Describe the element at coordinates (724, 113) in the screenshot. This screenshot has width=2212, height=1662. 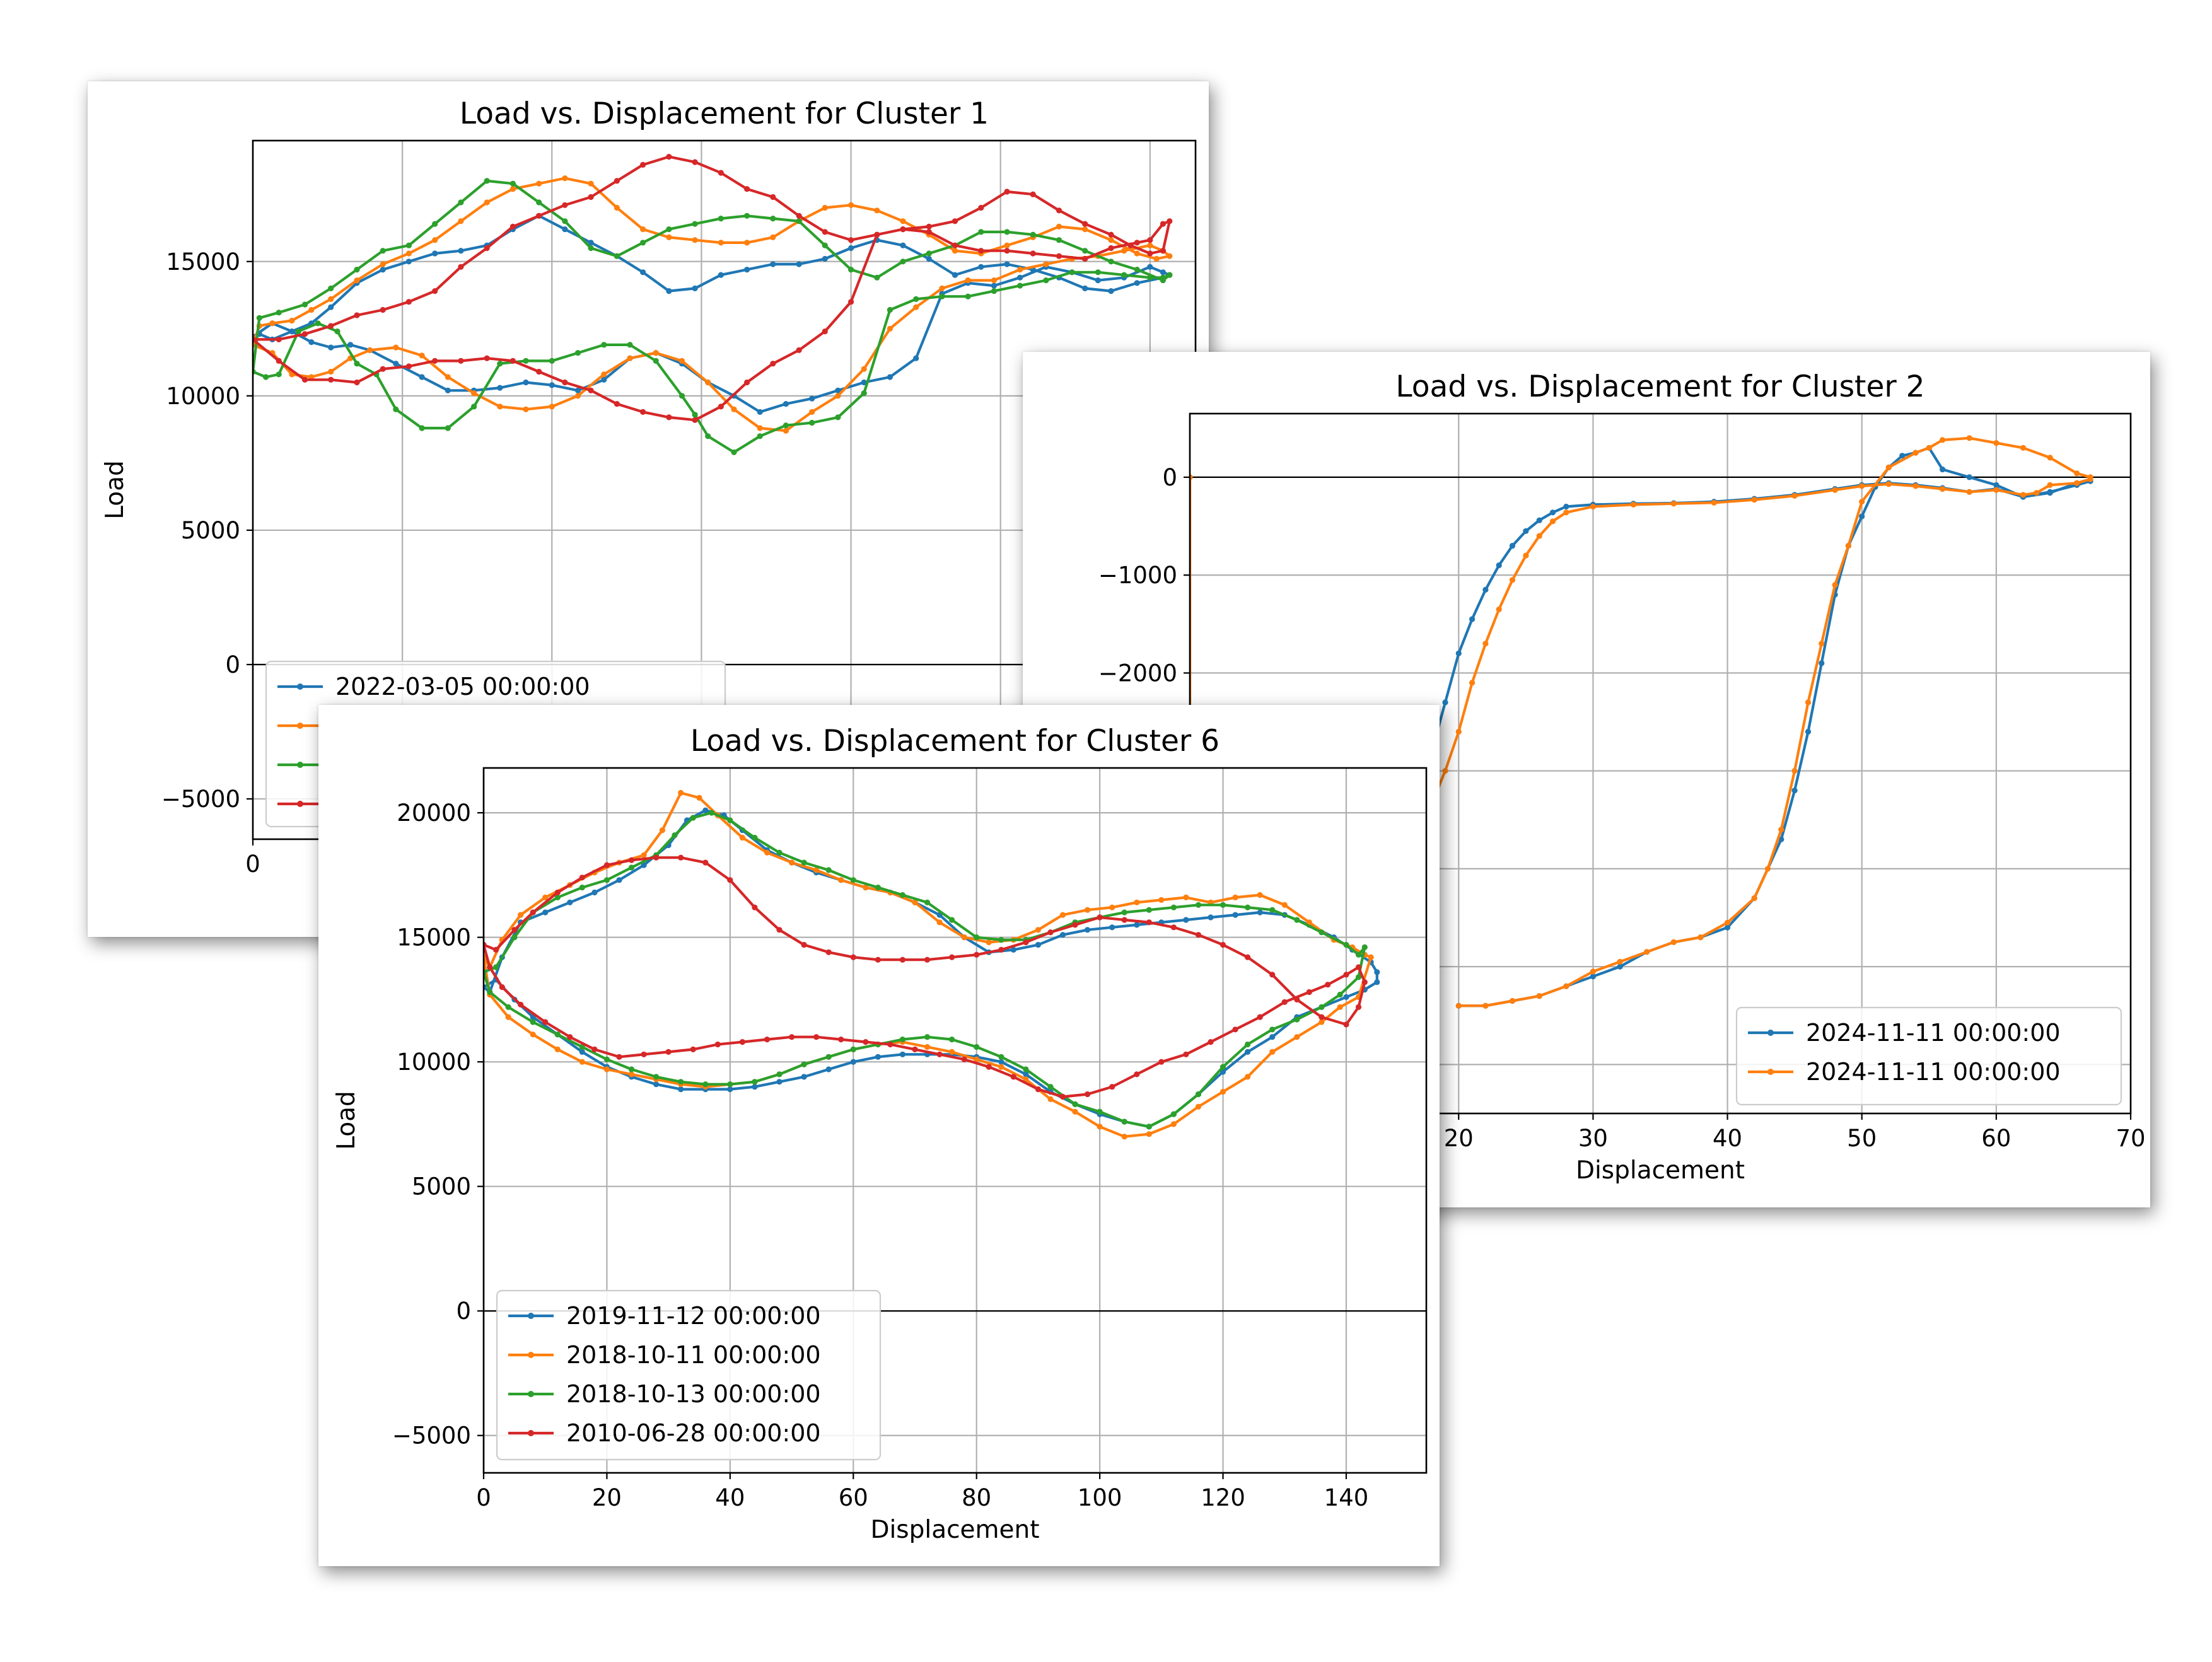
I see `chart-title: Load vs. Displacement for Cluster 1` at that location.